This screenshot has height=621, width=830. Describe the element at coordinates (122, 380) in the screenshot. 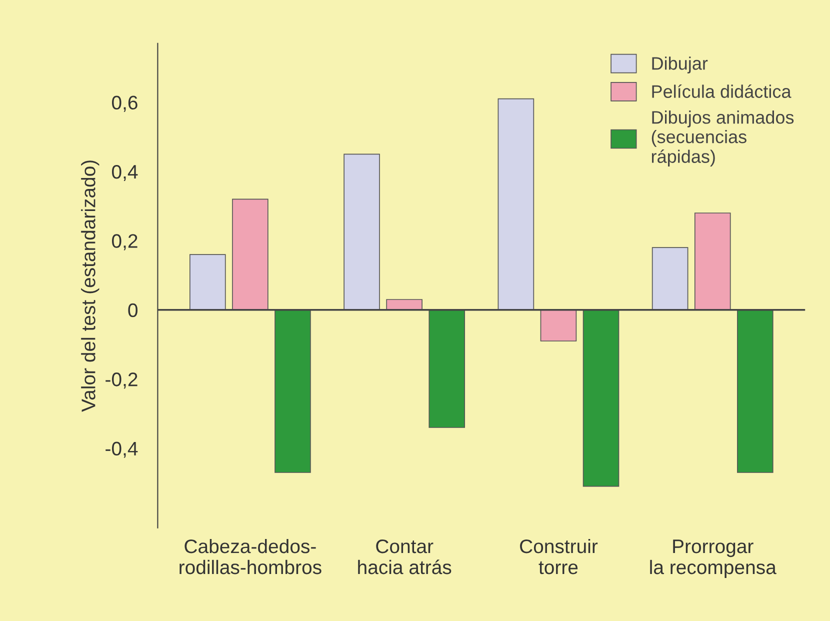

I see `y-tick-label: -0,2` at that location.